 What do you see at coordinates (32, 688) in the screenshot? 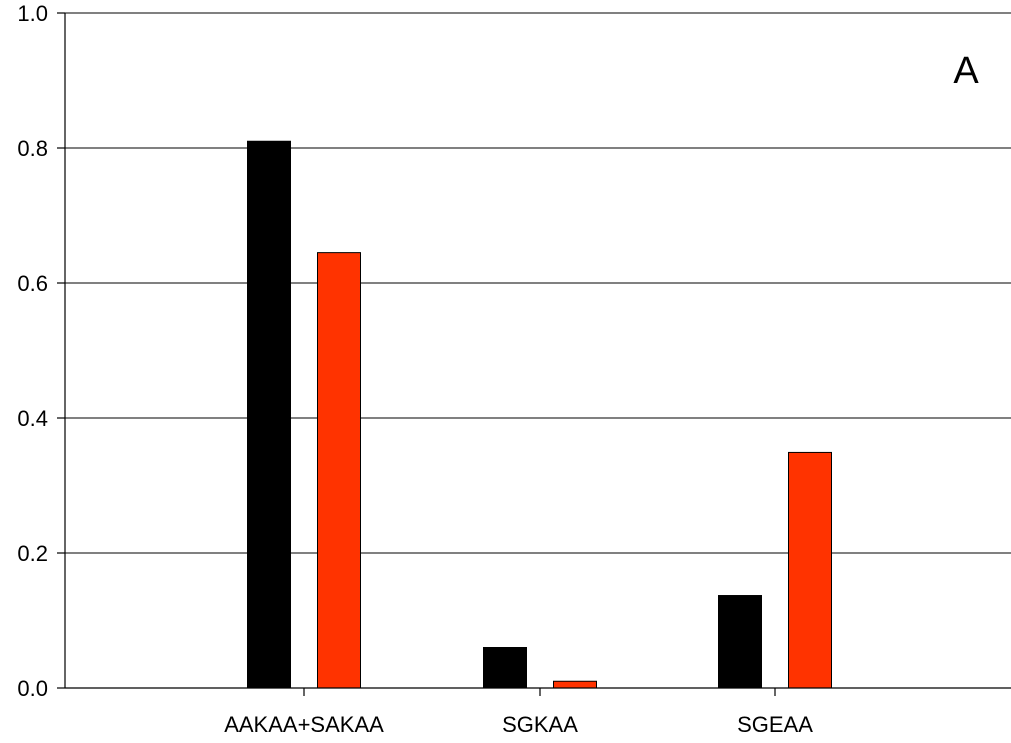
I see `y-tick-label: 0.0` at bounding box center [32, 688].